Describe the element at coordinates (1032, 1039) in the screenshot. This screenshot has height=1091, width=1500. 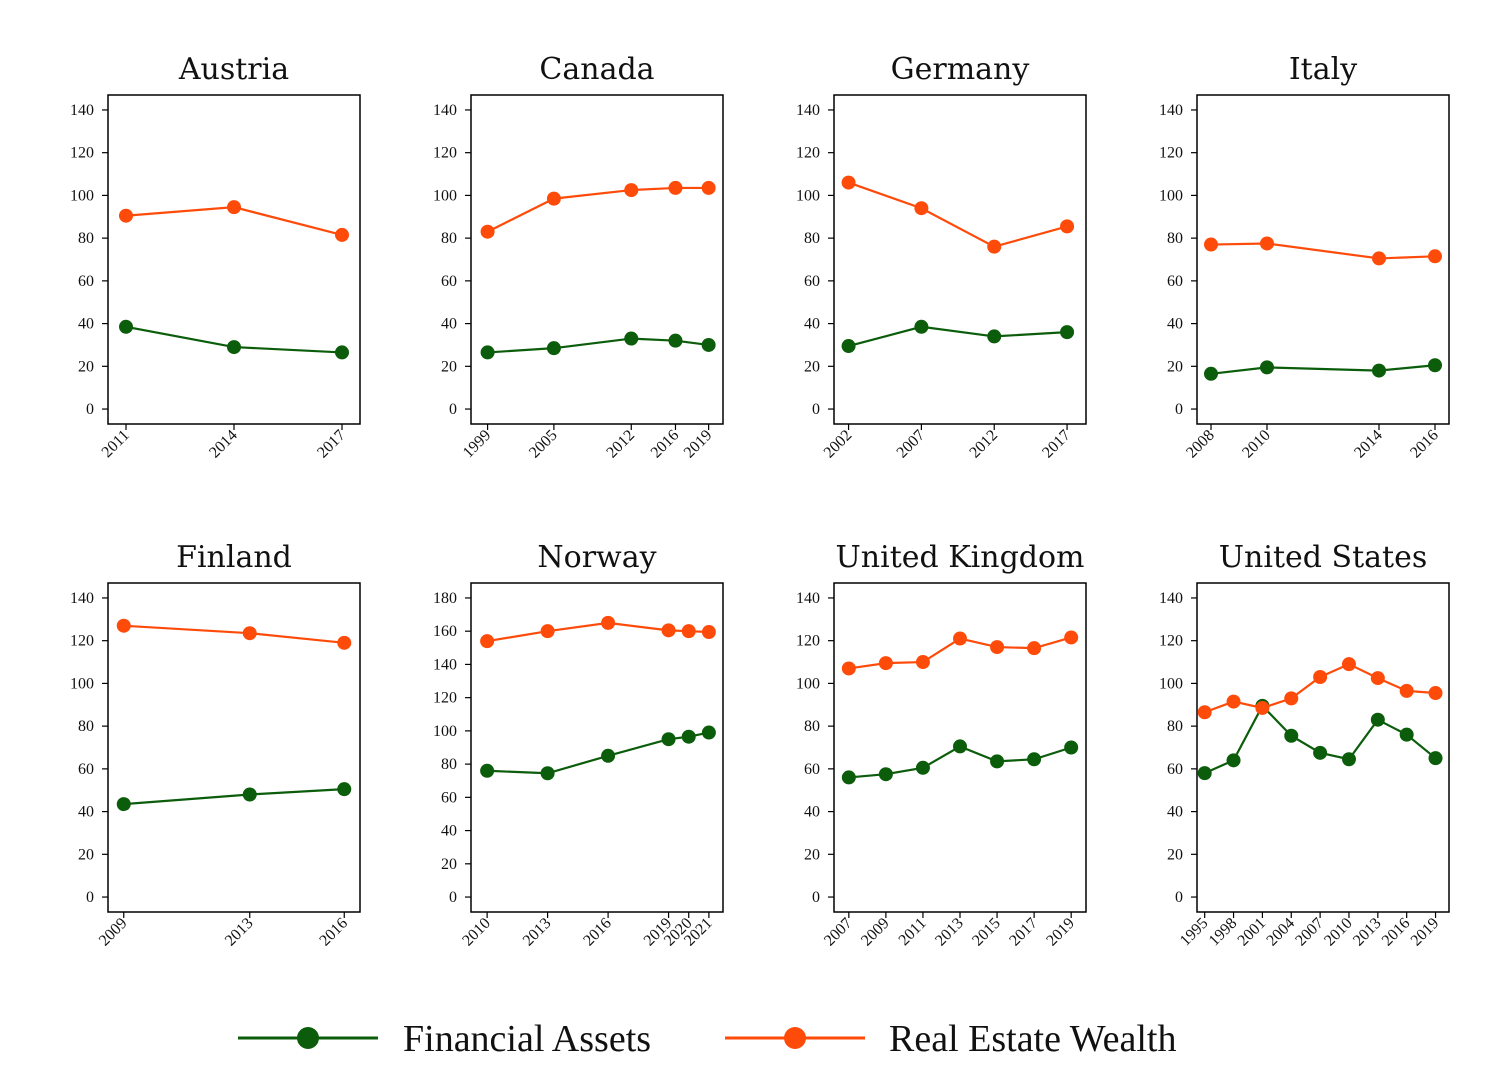
I see `legend-label: Real Estate Wealth` at that location.